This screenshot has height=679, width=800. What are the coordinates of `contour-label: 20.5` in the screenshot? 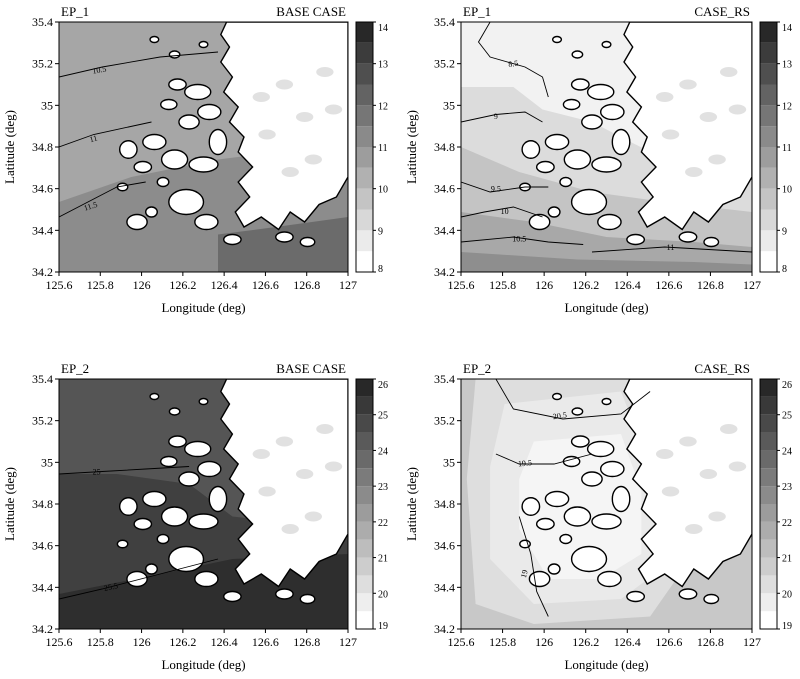 It's located at (559, 415).